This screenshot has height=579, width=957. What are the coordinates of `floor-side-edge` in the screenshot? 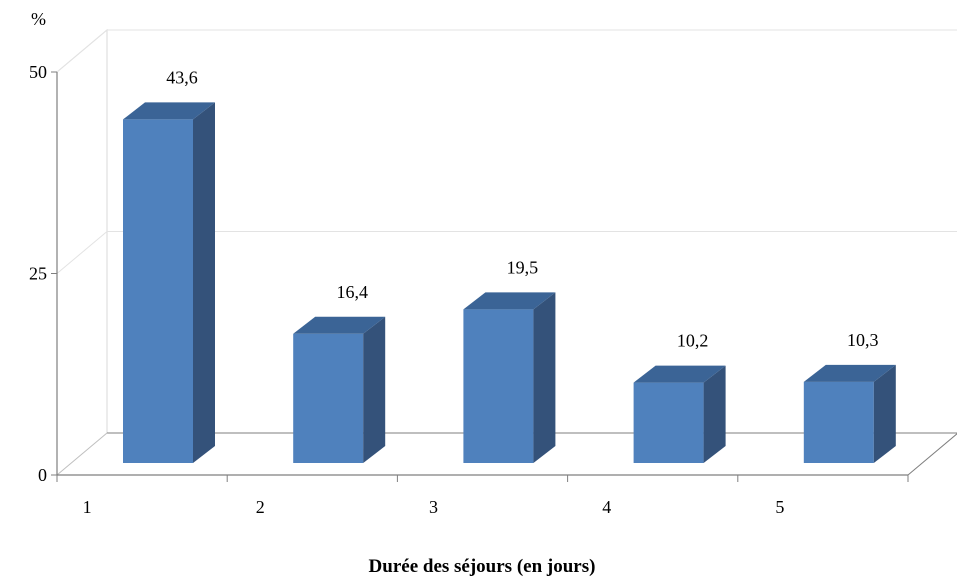 It's located at (82, 454).